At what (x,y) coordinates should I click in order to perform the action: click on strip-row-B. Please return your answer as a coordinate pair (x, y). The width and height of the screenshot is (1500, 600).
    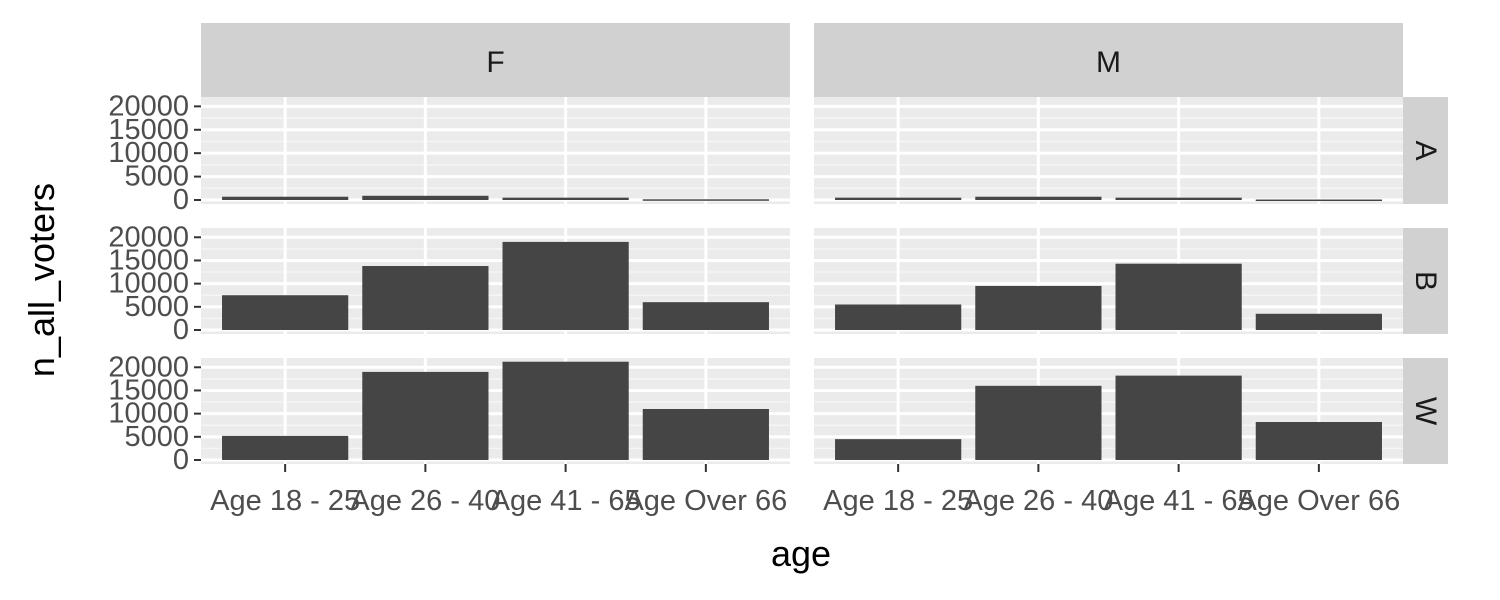
    Looking at the image, I should click on (1425, 281).